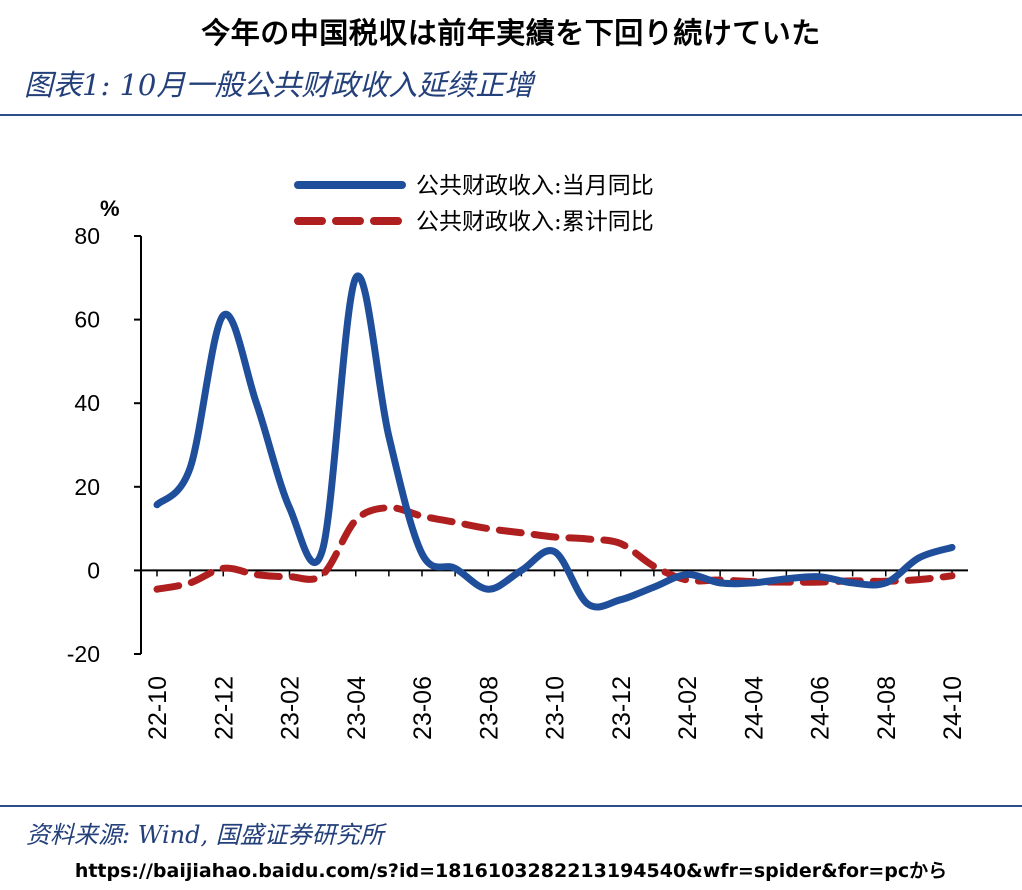 This screenshot has height=890, width=1022. I want to click on y-tick-label: 0, so click(93, 570).